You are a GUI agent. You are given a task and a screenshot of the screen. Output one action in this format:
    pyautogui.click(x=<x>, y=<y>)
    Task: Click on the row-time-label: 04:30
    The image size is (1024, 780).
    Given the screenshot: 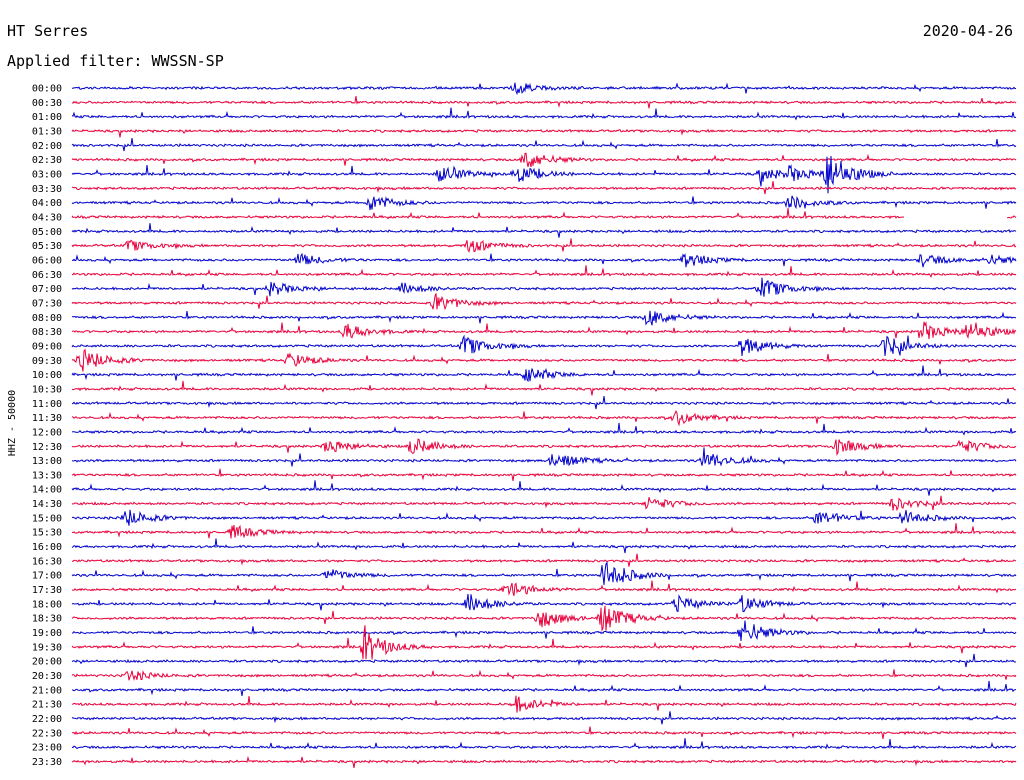 What is the action you would take?
    pyautogui.click(x=47, y=218)
    